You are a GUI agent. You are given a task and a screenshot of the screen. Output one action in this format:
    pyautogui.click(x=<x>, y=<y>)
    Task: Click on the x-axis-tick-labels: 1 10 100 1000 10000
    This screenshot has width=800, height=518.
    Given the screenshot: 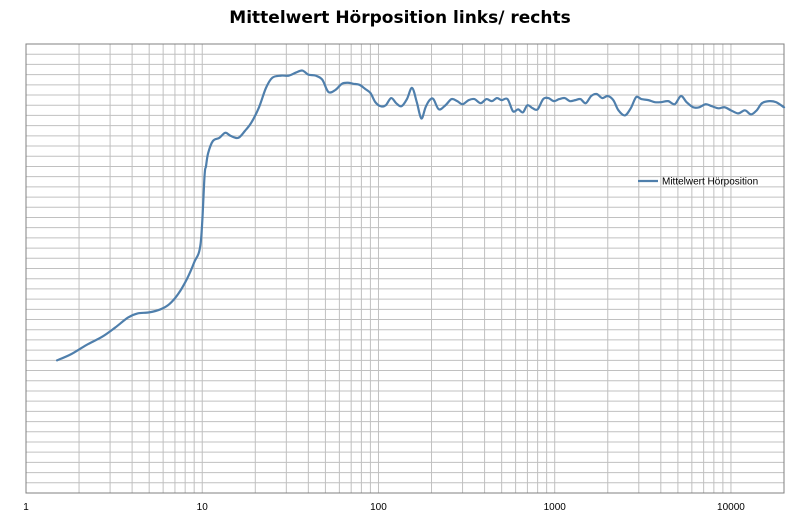 What is the action you would take?
    pyautogui.click(x=384, y=507)
    